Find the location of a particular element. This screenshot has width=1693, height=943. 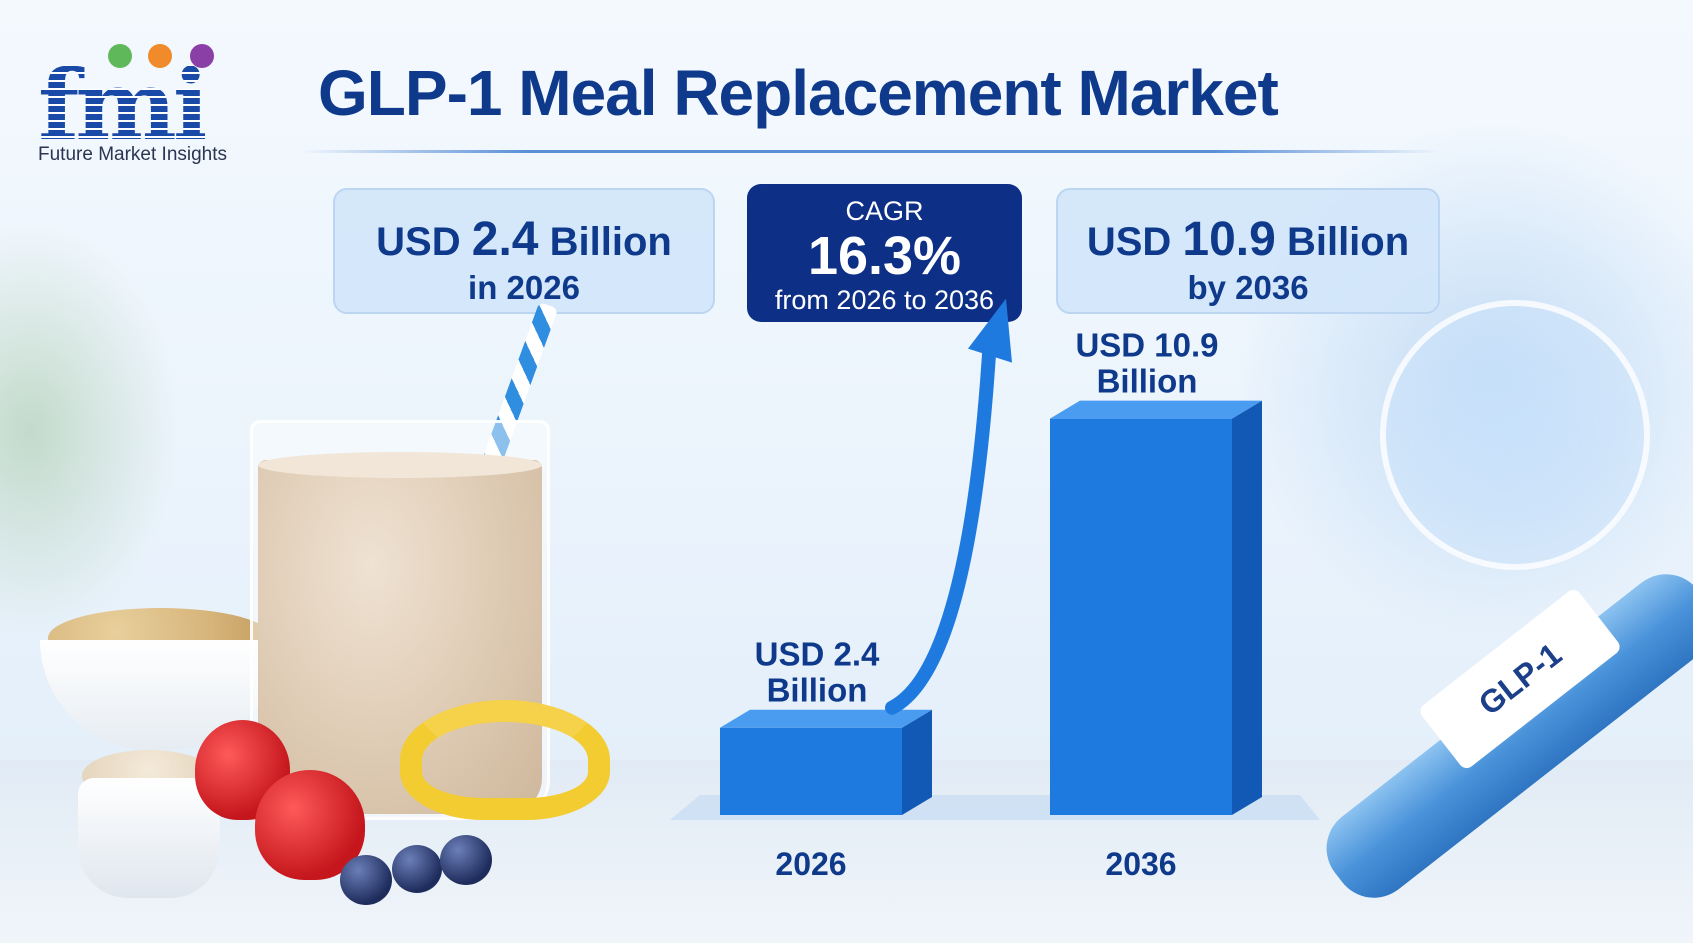

stat-card-2026-value: USD 2.4 Billion is located at coordinates (524, 239).